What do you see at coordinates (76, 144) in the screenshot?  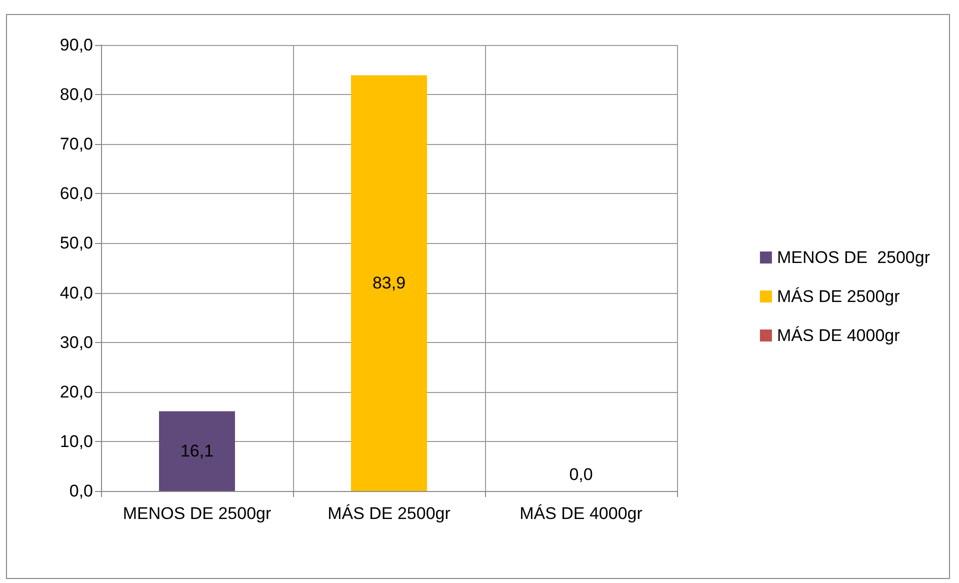 I see `y-tick-label: 70,0` at bounding box center [76, 144].